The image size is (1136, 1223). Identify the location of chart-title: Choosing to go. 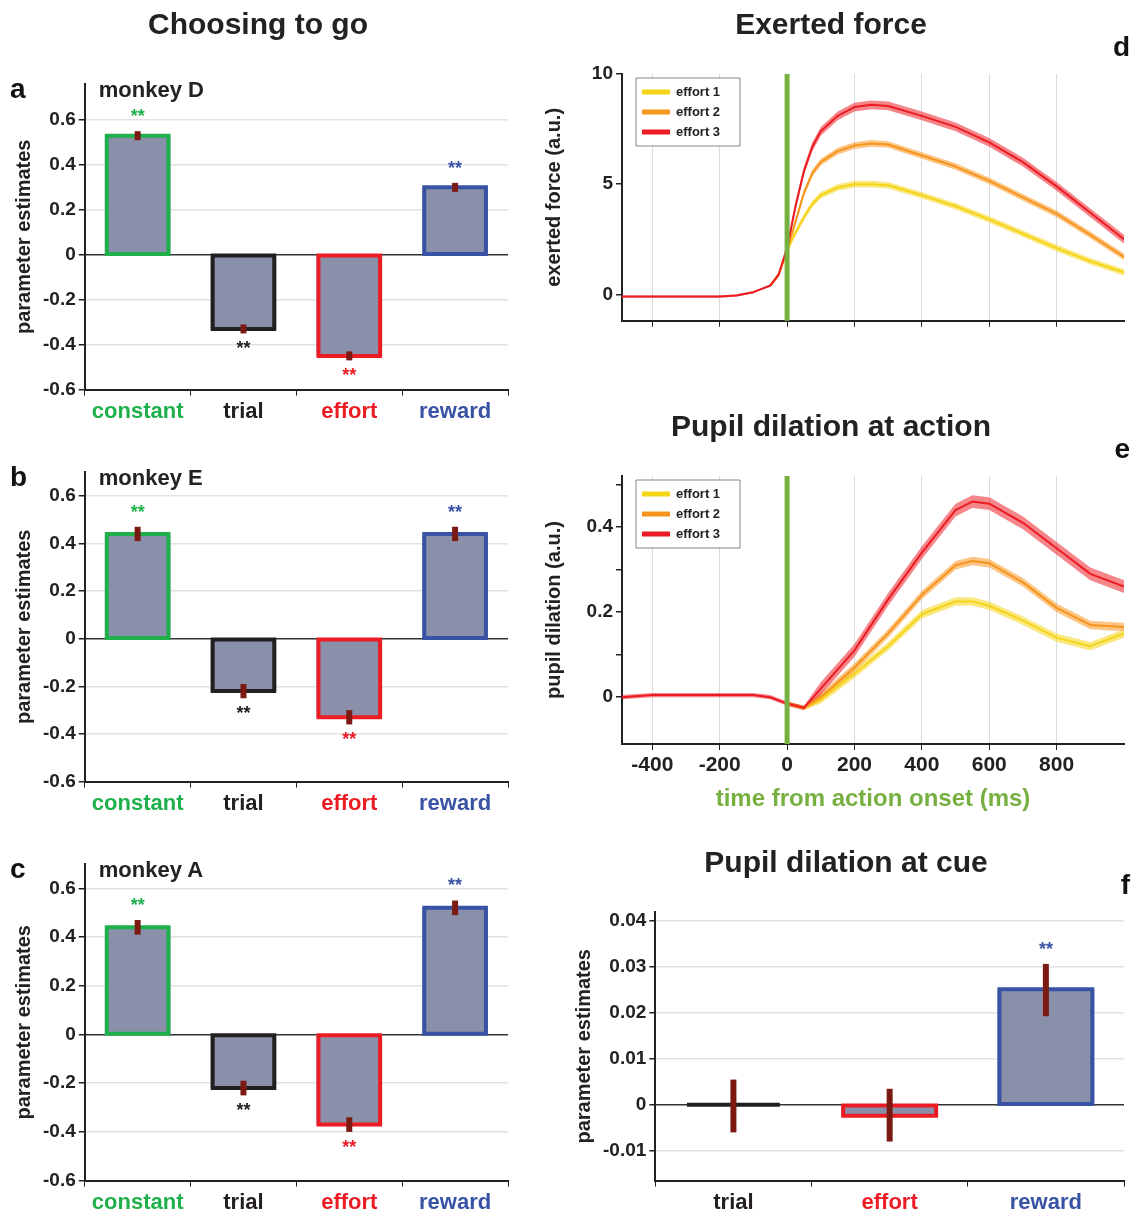
(258, 24).